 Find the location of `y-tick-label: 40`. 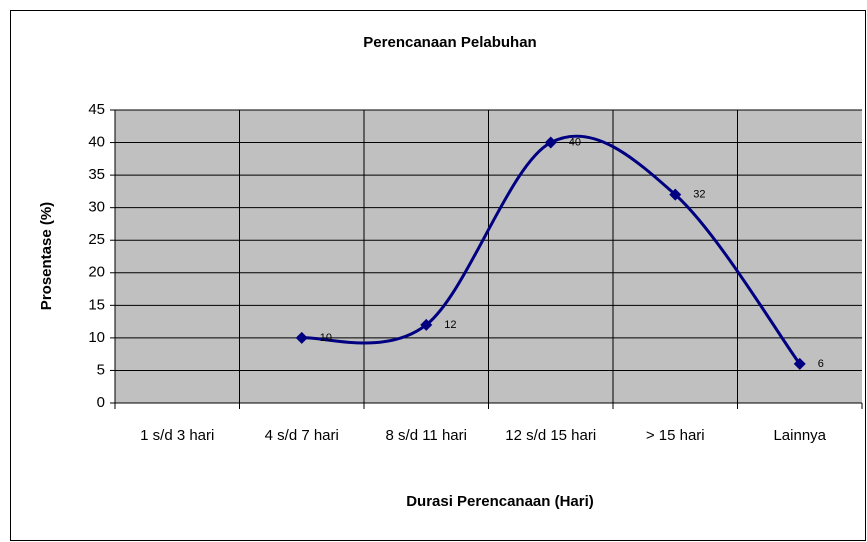

y-tick-label: 40 is located at coordinates (96, 142).